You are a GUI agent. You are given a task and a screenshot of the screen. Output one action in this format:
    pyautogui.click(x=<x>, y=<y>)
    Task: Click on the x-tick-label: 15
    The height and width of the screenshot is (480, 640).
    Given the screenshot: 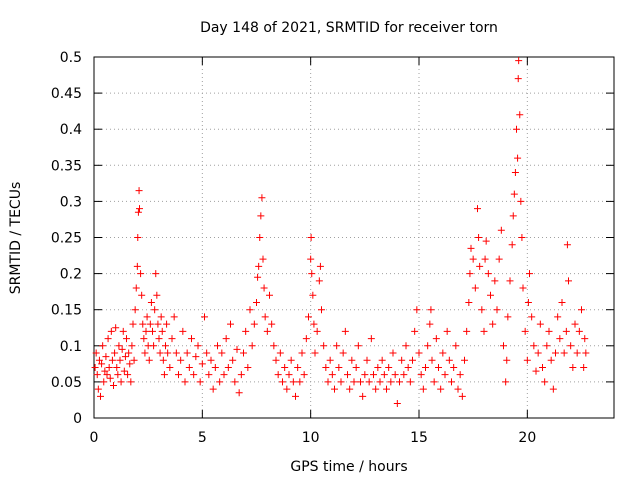 What is the action you would take?
    pyautogui.click(x=419, y=438)
    